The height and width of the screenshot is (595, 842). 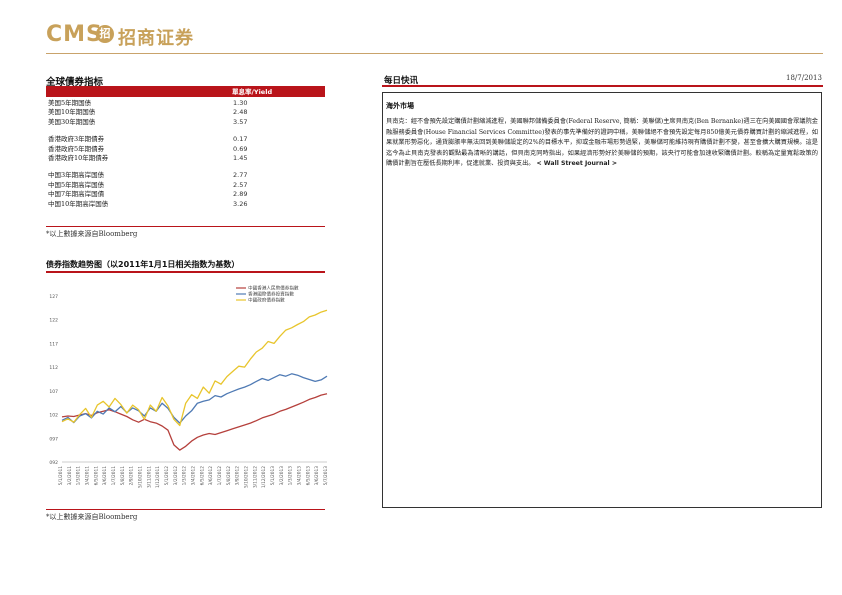 I want to click on x-tick-label: 6/5/2011, so click(x=96, y=476).